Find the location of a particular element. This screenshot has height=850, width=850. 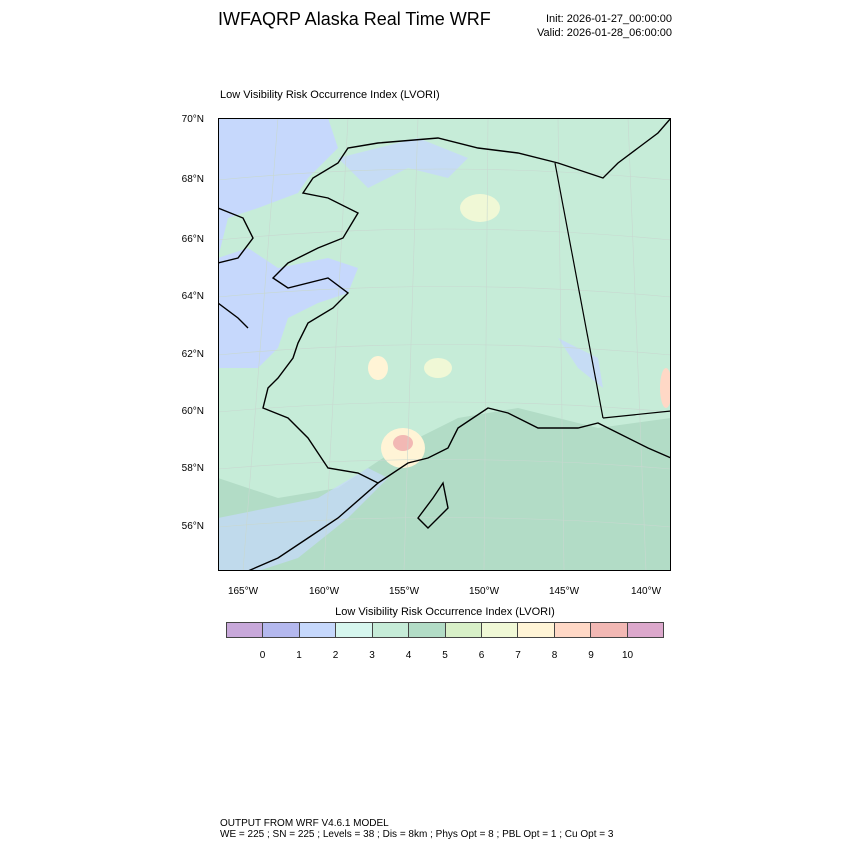

colorbar-label: 7 is located at coordinates (518, 655).